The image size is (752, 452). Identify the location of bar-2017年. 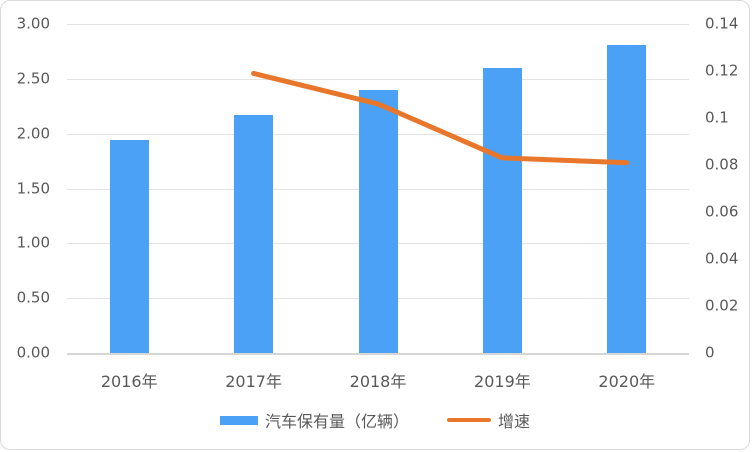
(254, 234).